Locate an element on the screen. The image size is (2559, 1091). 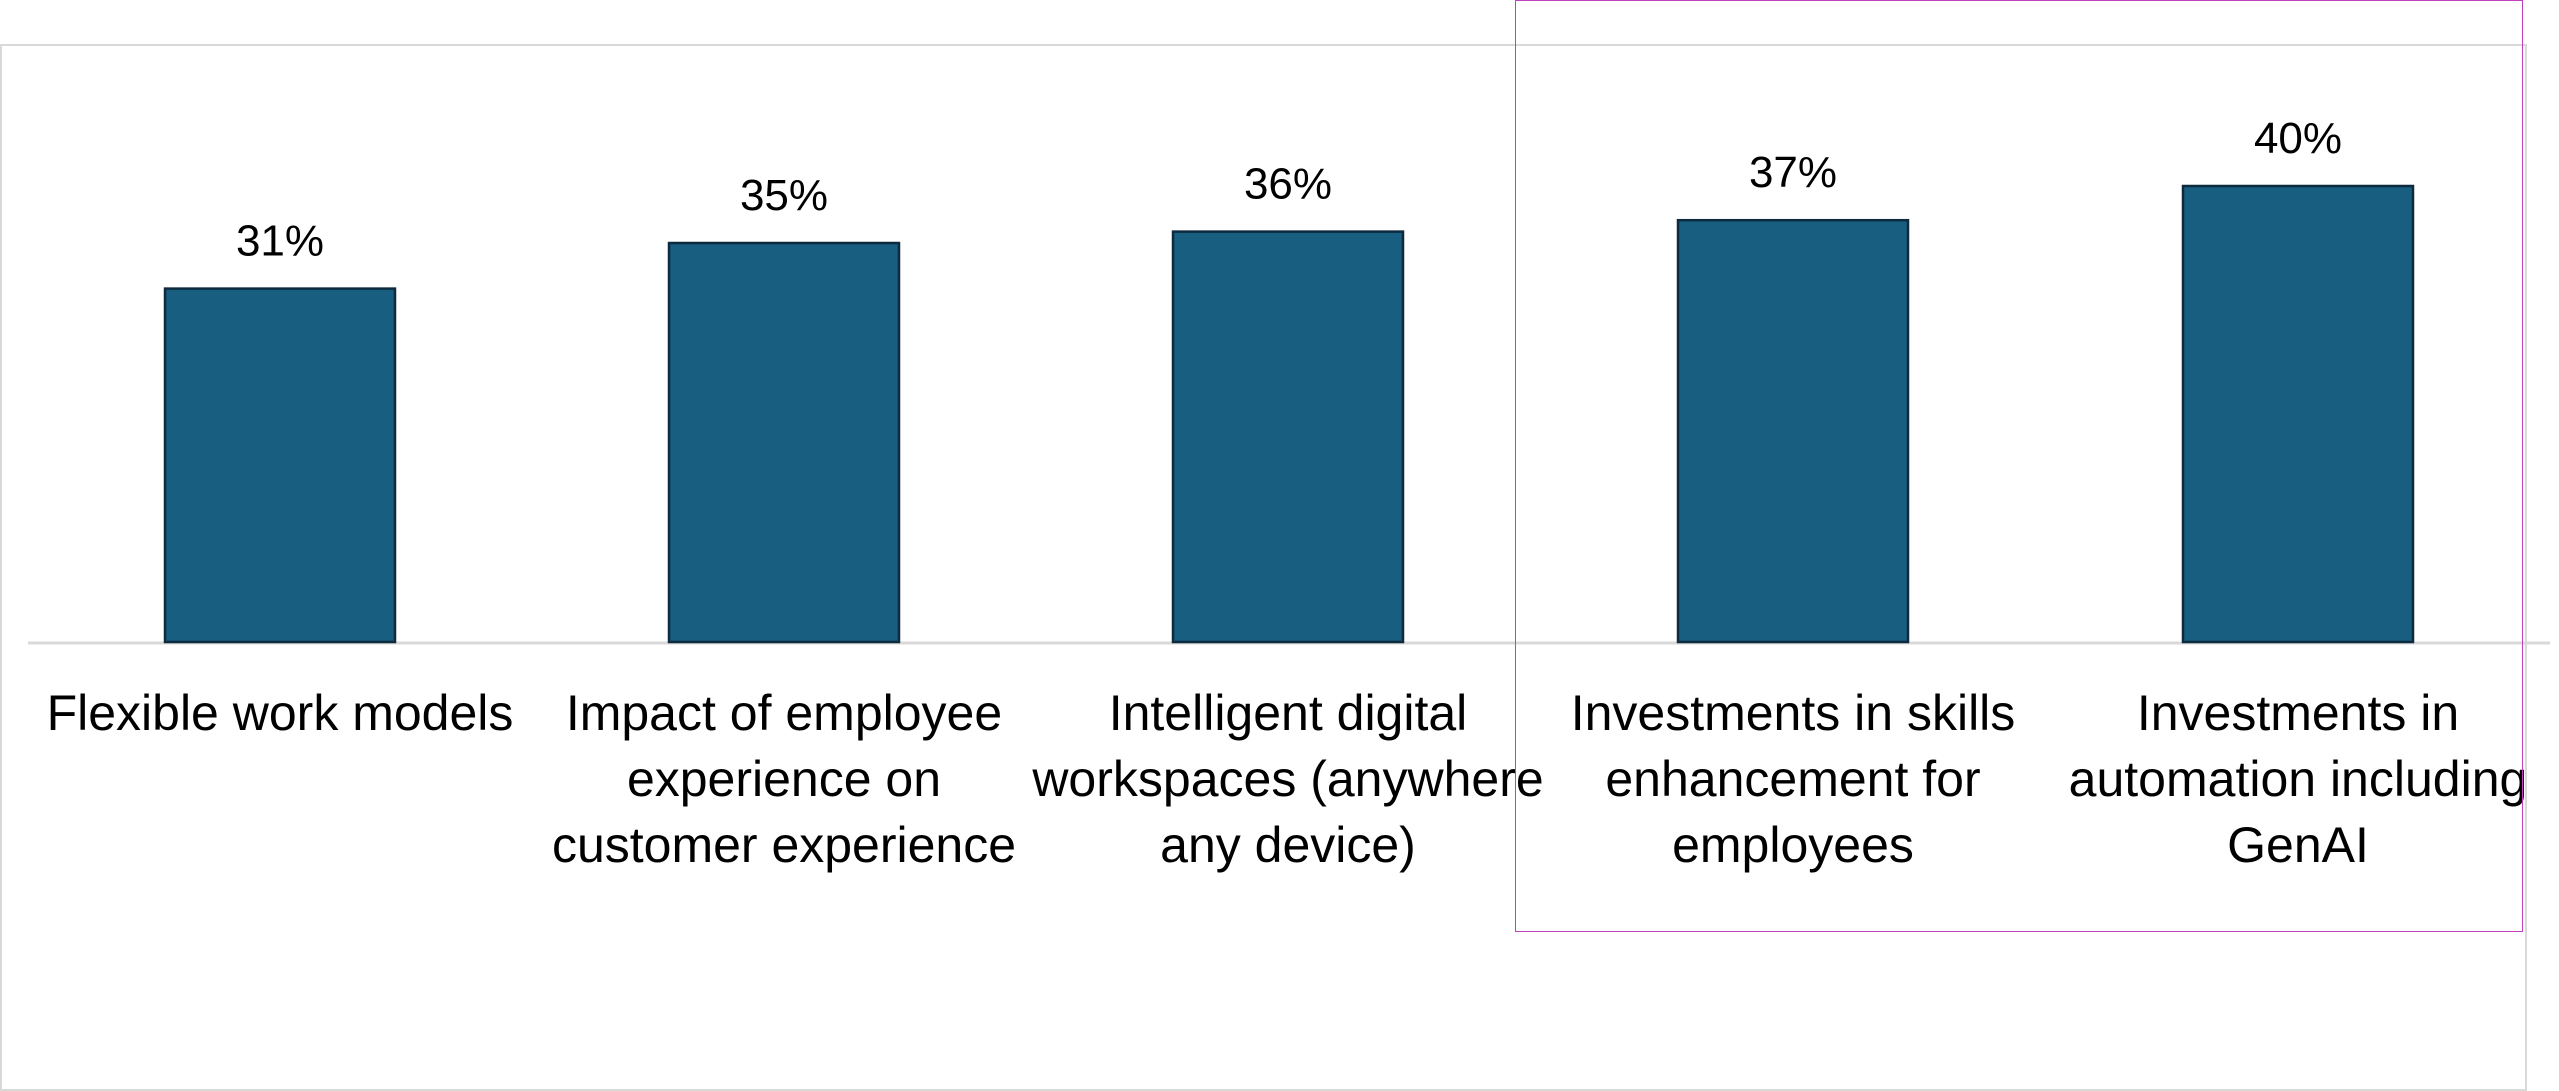
data-label: 40% is located at coordinates (2298, 138).